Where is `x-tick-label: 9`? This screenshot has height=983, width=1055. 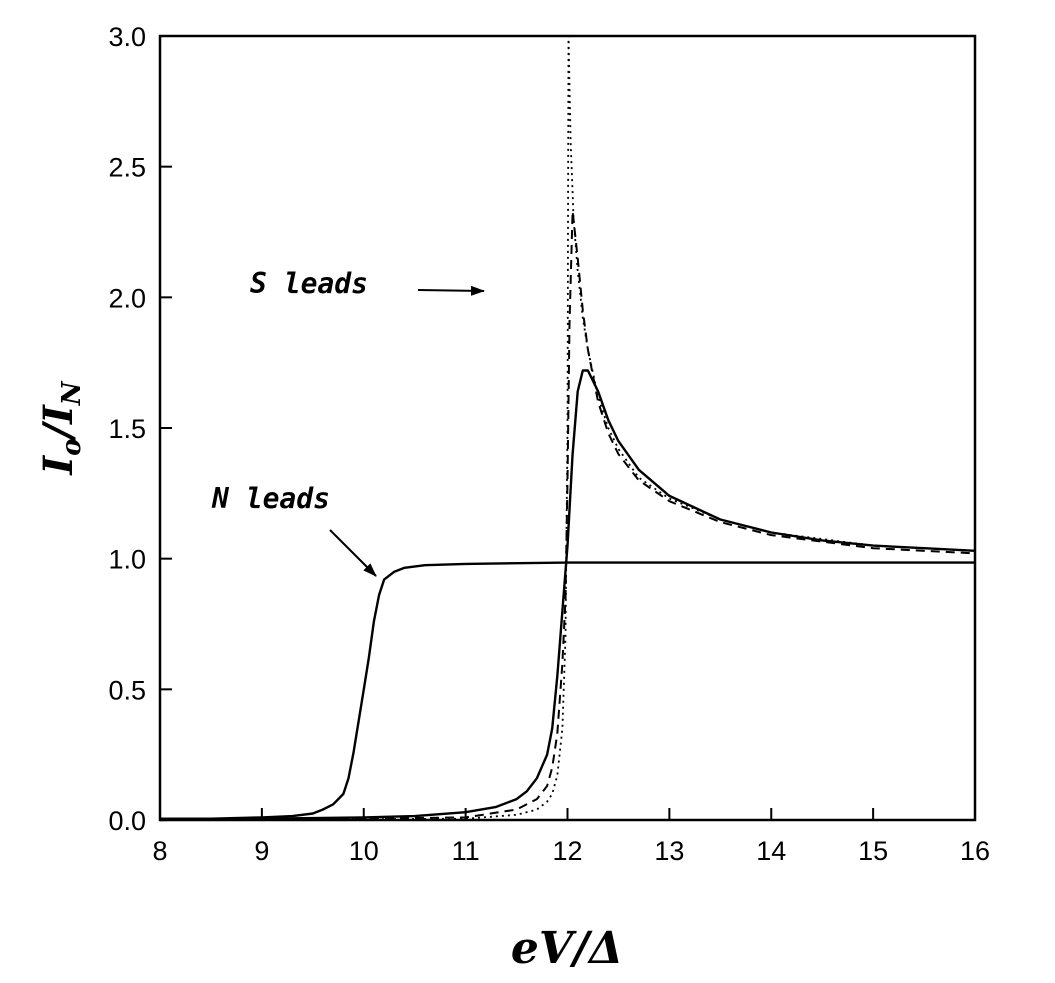
x-tick-label: 9 is located at coordinates (261, 851).